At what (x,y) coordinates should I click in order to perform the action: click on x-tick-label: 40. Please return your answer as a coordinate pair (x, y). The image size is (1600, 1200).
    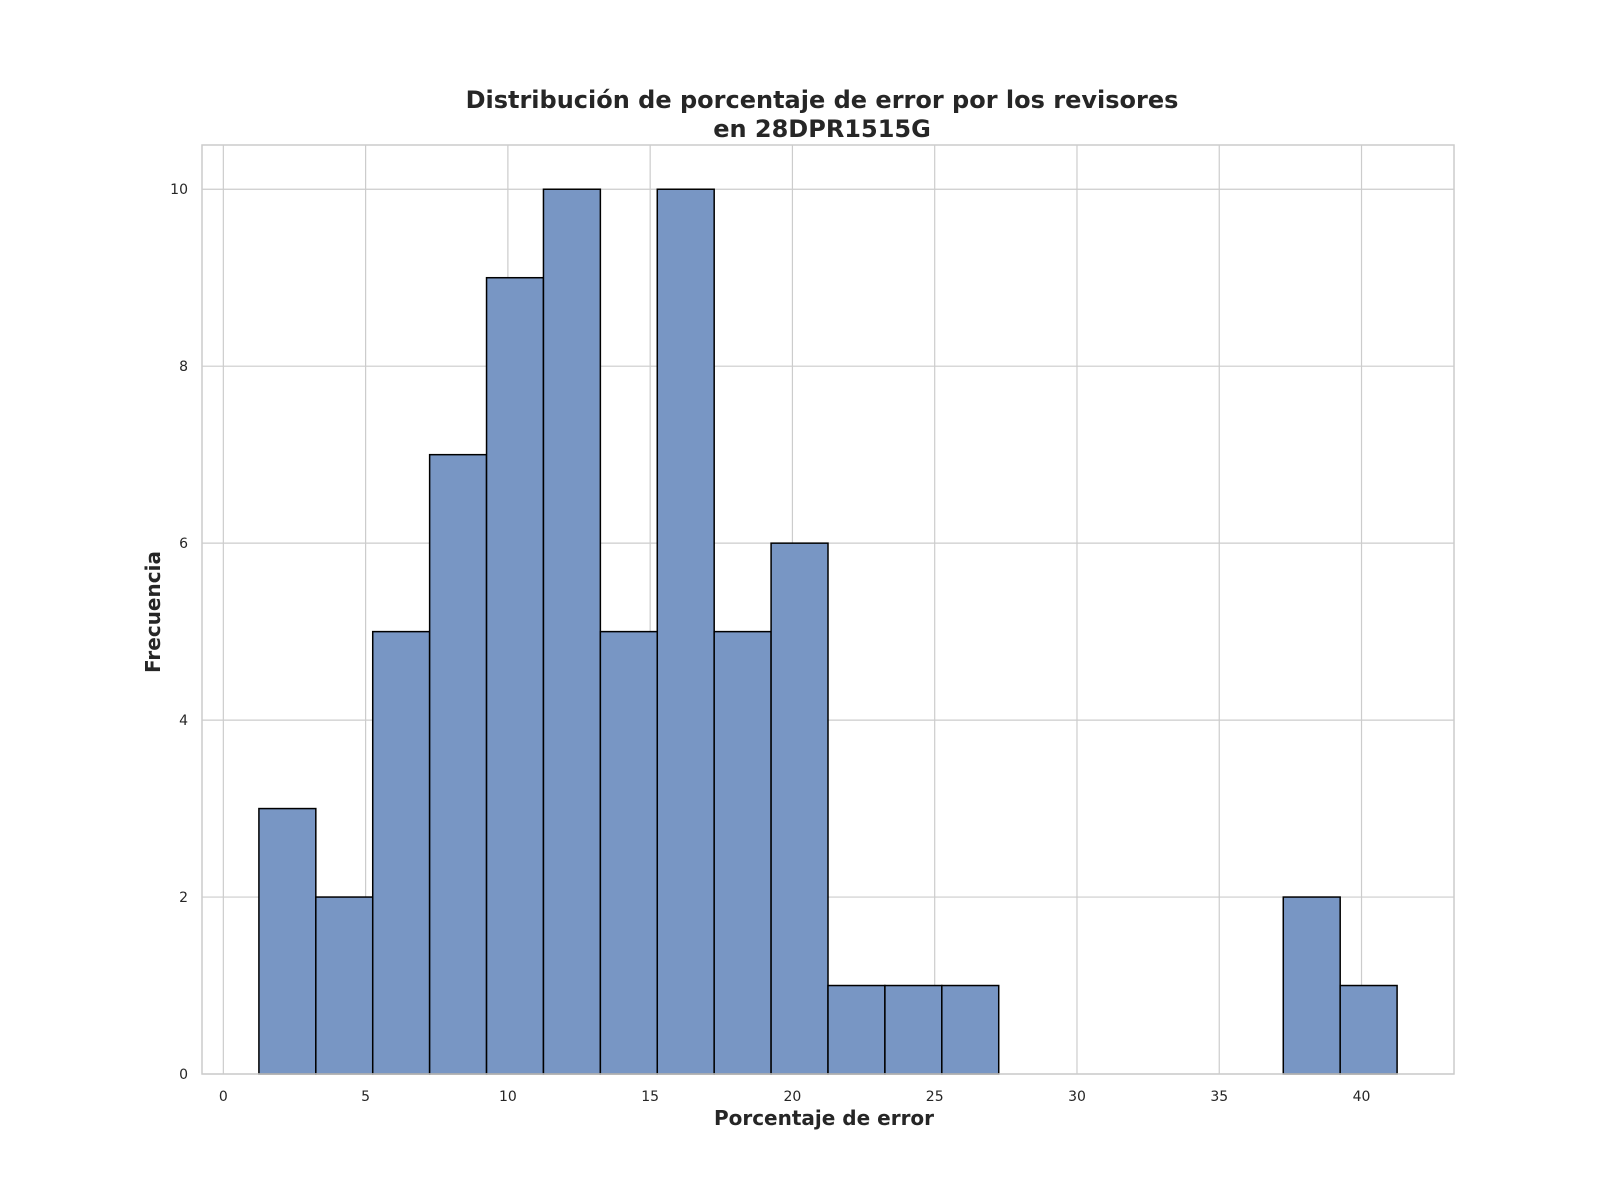
    Looking at the image, I should click on (1362, 1097).